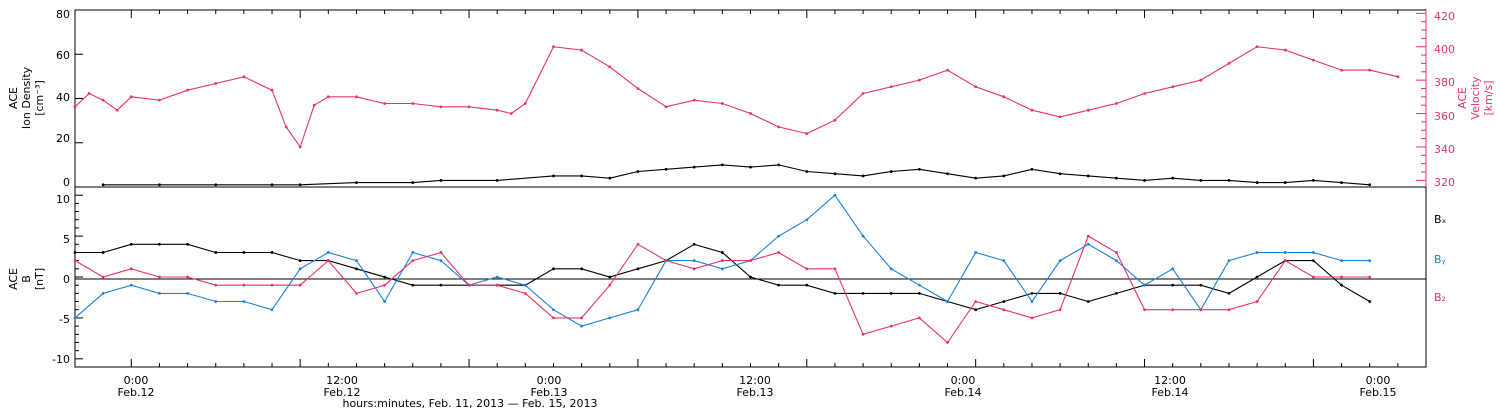 The height and width of the screenshot is (410, 1500). Describe the element at coordinates (1444, 16) in the screenshot. I see `velocity-tick-420: 420` at that location.